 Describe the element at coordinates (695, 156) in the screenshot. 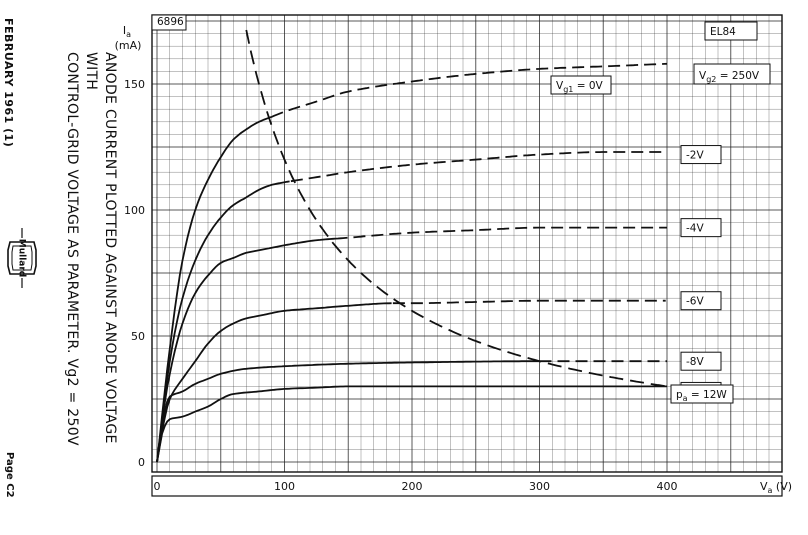

I see `curve-label-2v-text: -2V` at that location.